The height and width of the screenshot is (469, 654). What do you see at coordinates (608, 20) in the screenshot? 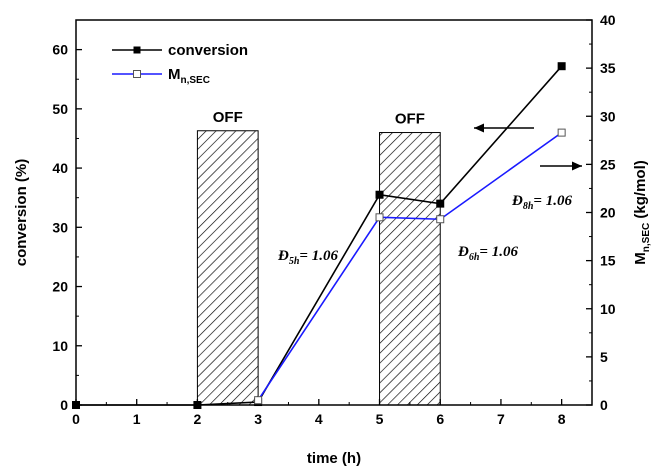
I see `y2-tick-label-40: 40` at bounding box center [608, 20].